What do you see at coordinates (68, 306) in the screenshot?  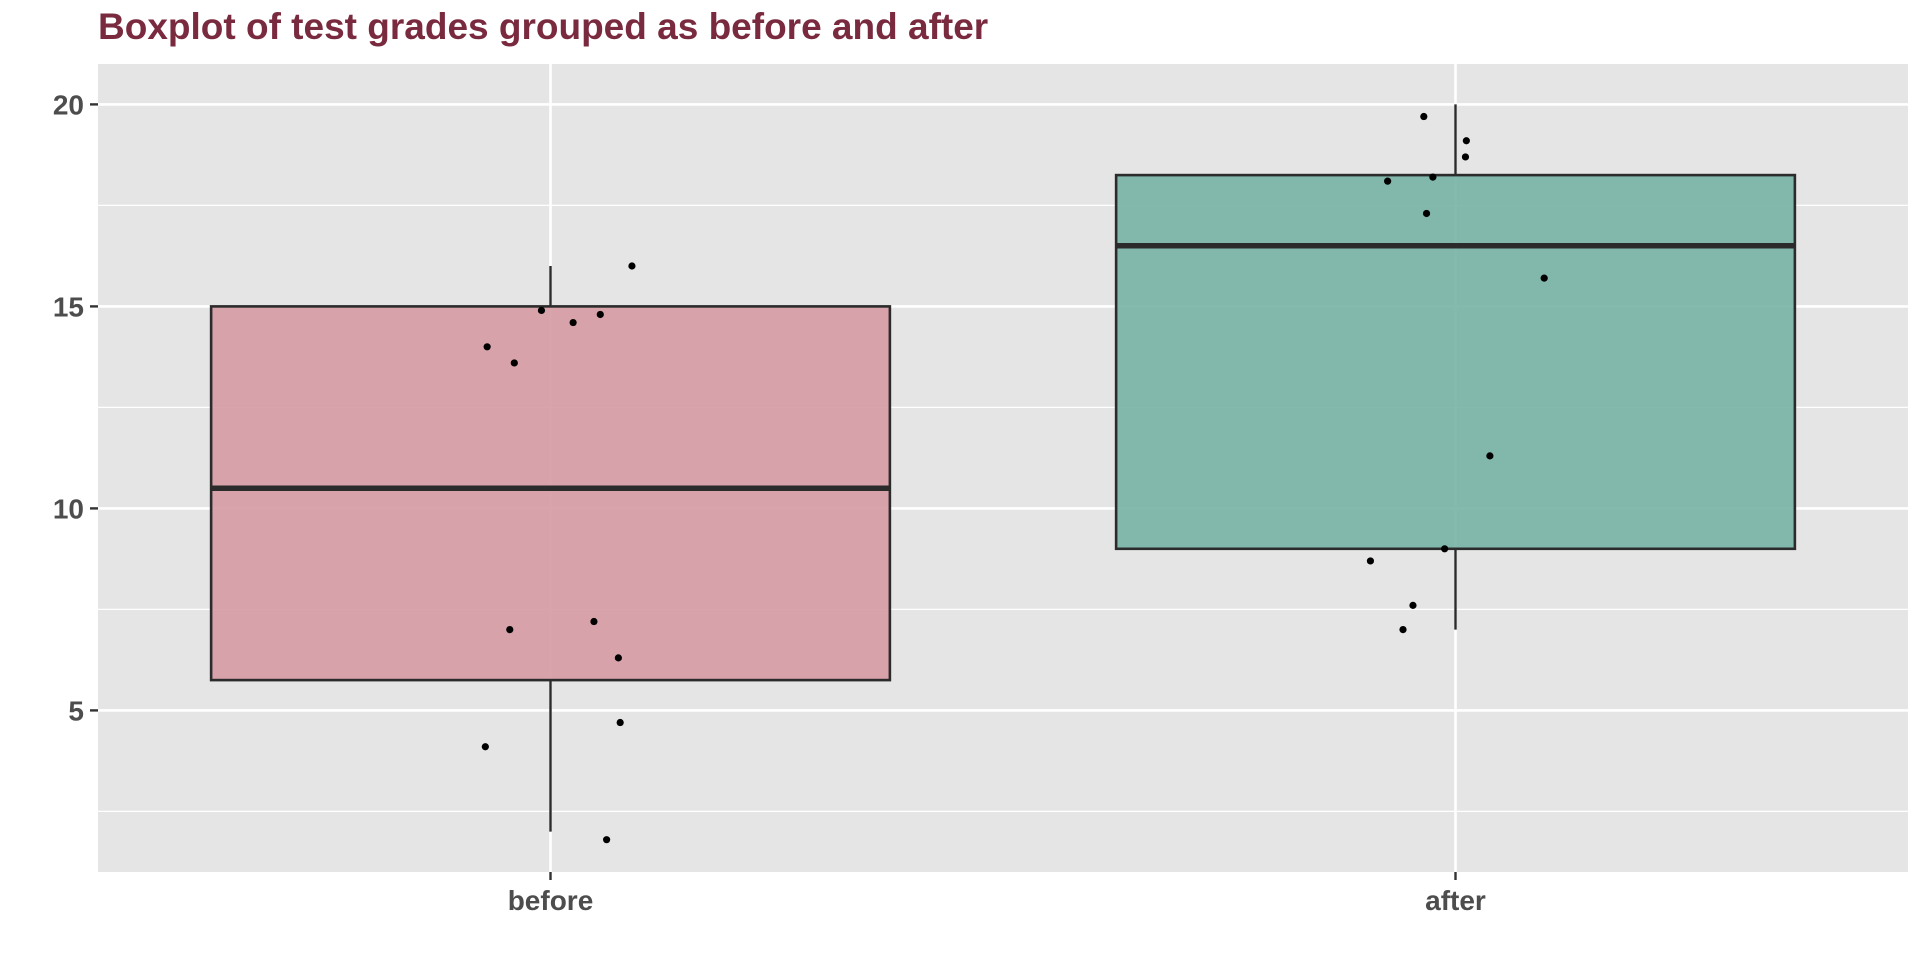 I see `y-tick-label: 15` at bounding box center [68, 306].